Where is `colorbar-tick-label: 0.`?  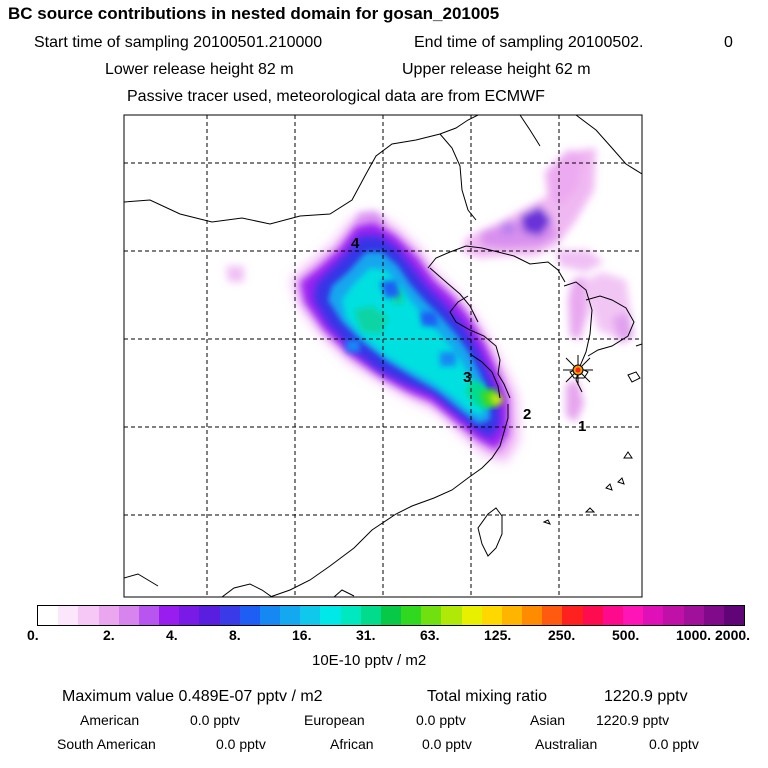 colorbar-tick-label: 0. is located at coordinates (33, 635).